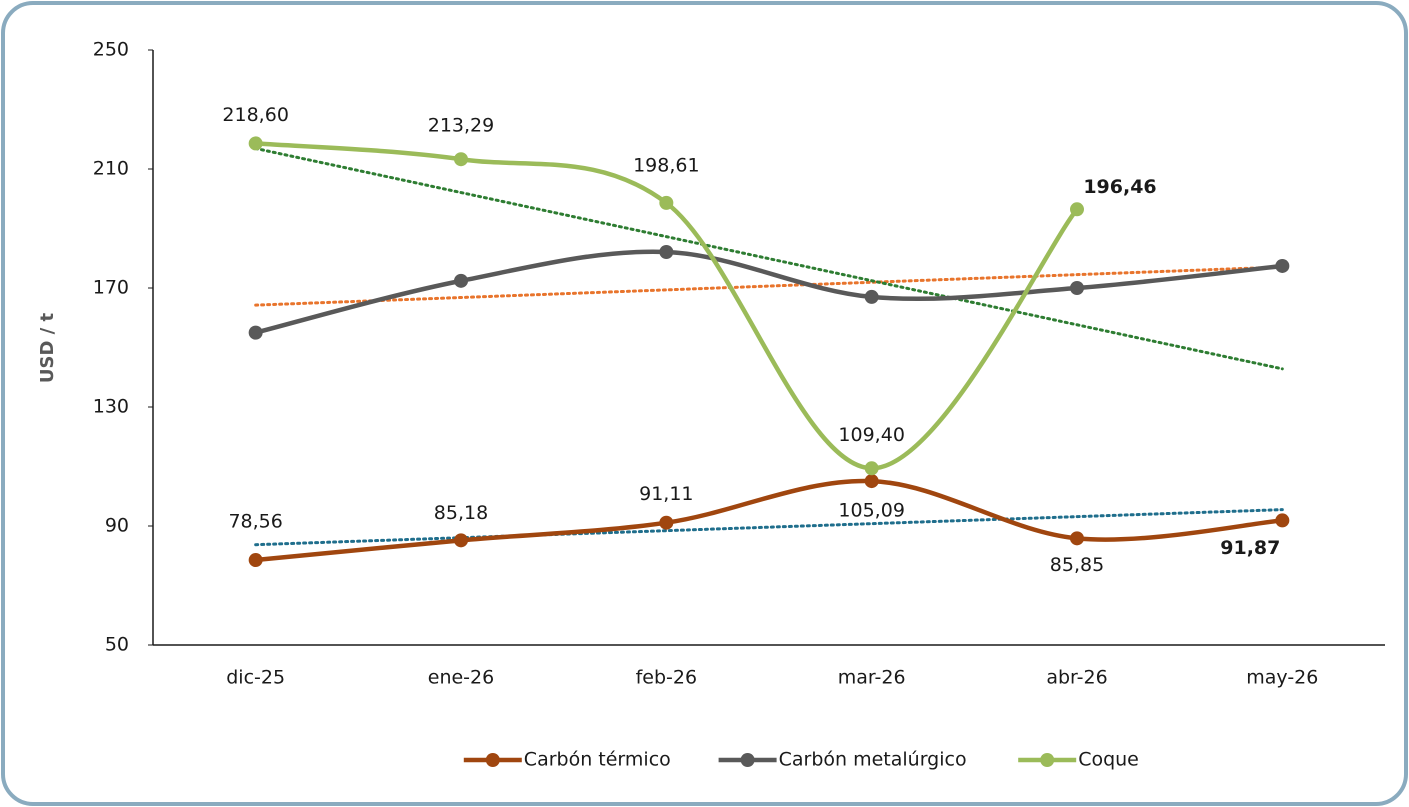 This screenshot has height=807, width=1409. Describe the element at coordinates (461, 126) in the screenshot. I see `data-label: 213,29` at that location.